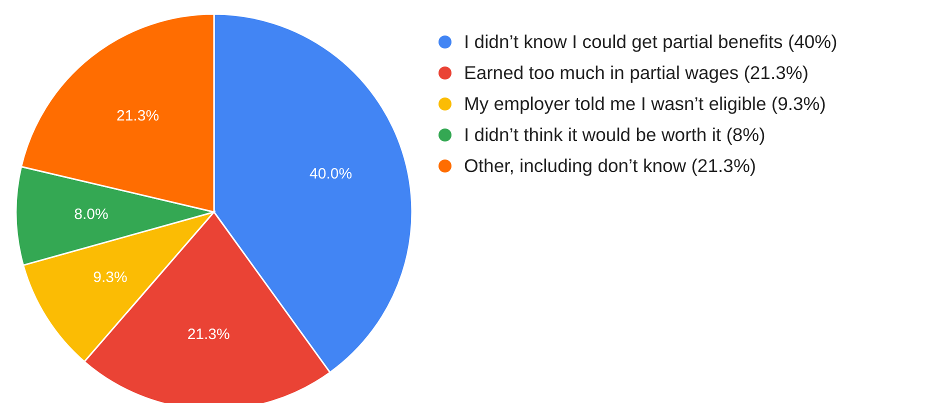 The width and height of the screenshot is (938, 403). Describe the element at coordinates (636, 73) in the screenshot. I see `legend-label: Earned too much in partial wages (21.3%)` at that location.